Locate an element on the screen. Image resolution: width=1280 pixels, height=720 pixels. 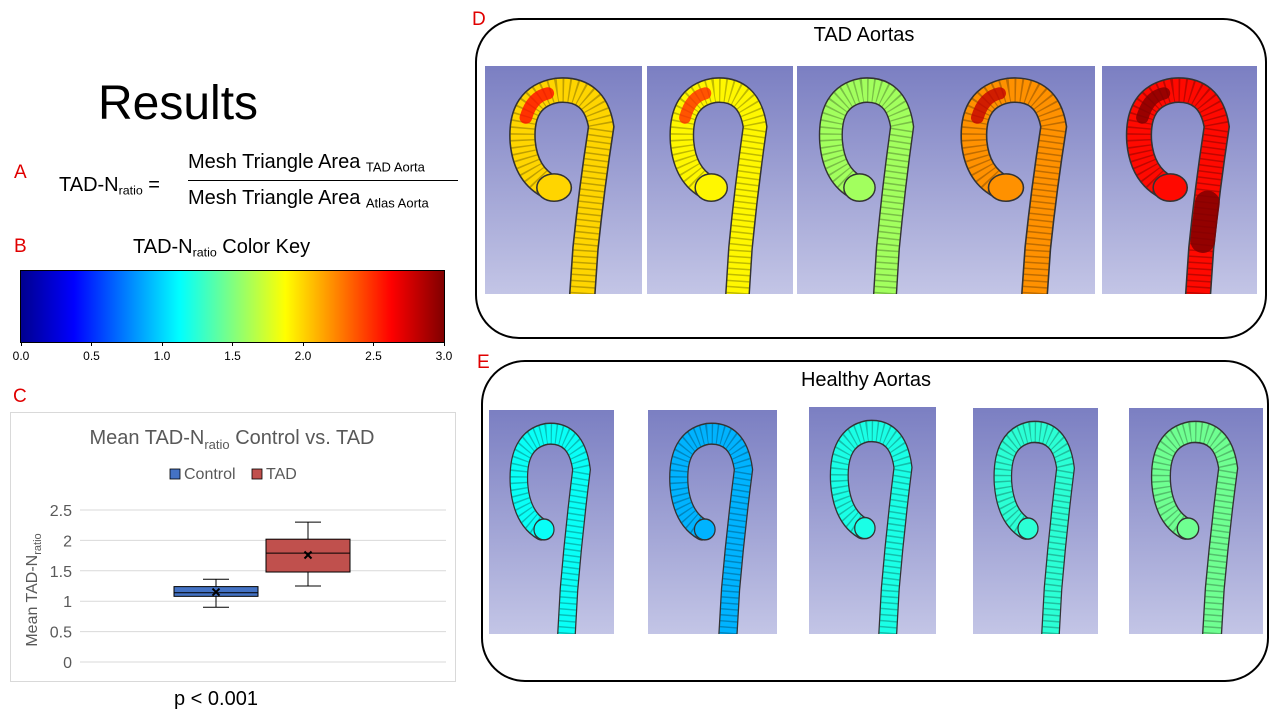
chart-title-rest: Control vs. TAD is located at coordinates (302, 438).